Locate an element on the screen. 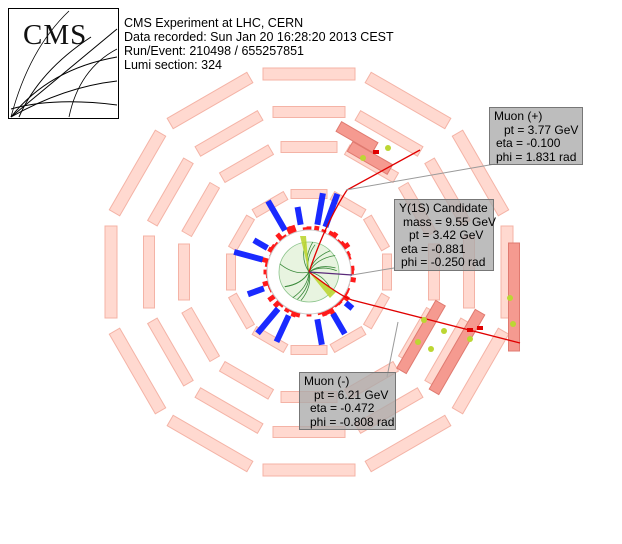 Image resolution: width=622 pixels, height=544 pixels. upsilon-eta: eta = -0.881 is located at coordinates (433, 248).